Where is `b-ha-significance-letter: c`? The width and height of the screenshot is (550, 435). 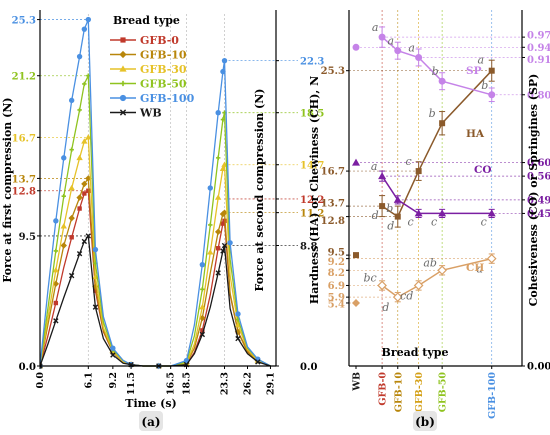 b-ha-significance-letter: c is located at coordinates (409, 161).